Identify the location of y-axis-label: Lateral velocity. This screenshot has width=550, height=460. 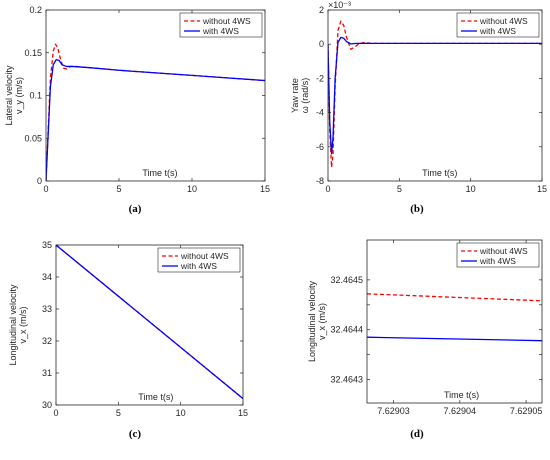
(9, 95).